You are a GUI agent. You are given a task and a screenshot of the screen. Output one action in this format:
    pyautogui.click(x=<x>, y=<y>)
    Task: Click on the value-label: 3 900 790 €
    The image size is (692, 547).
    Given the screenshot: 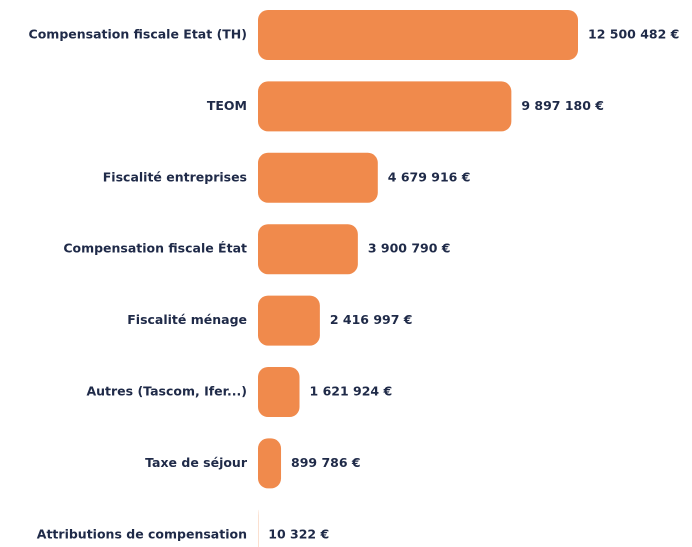 What is the action you would take?
    pyautogui.click(x=409, y=248)
    